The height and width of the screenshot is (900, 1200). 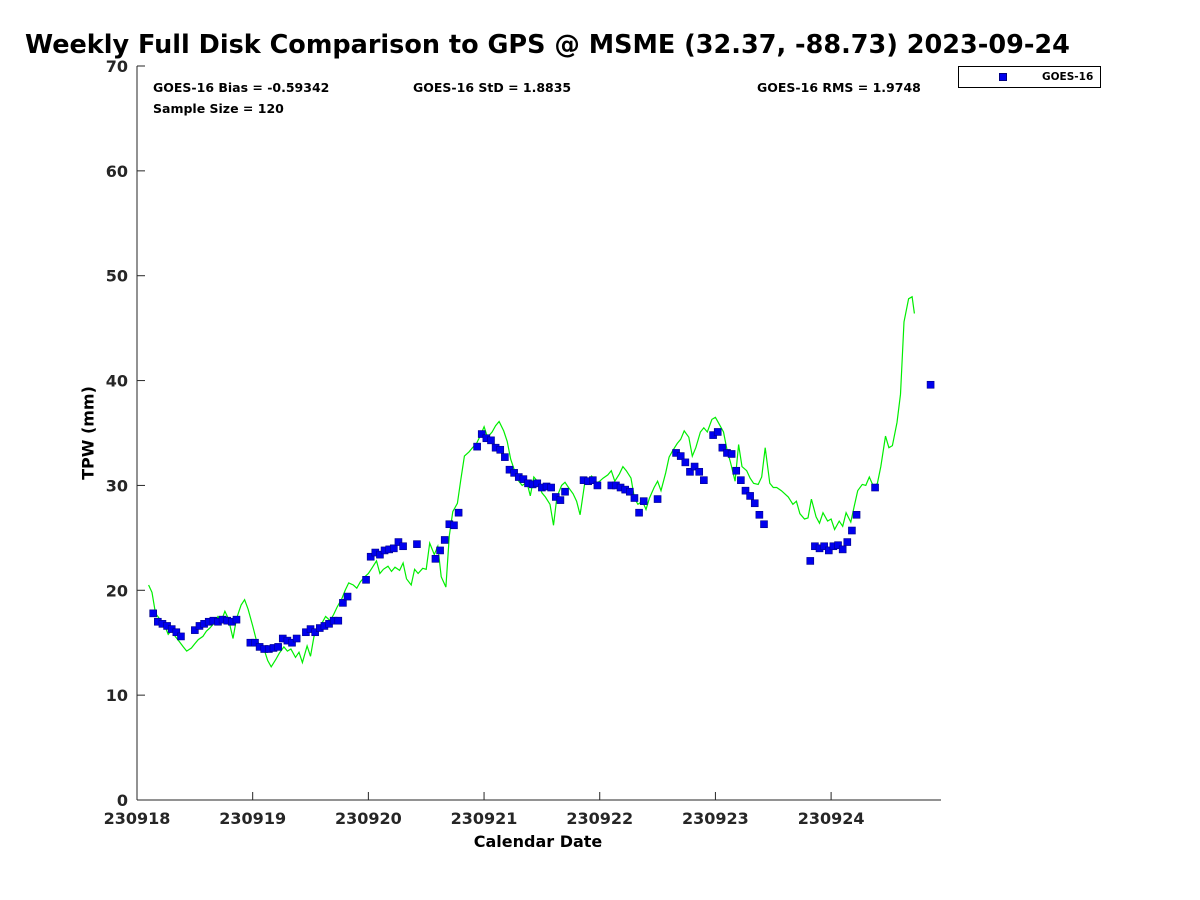 I want to click on y-tick-label: 20, so click(x=117, y=590).